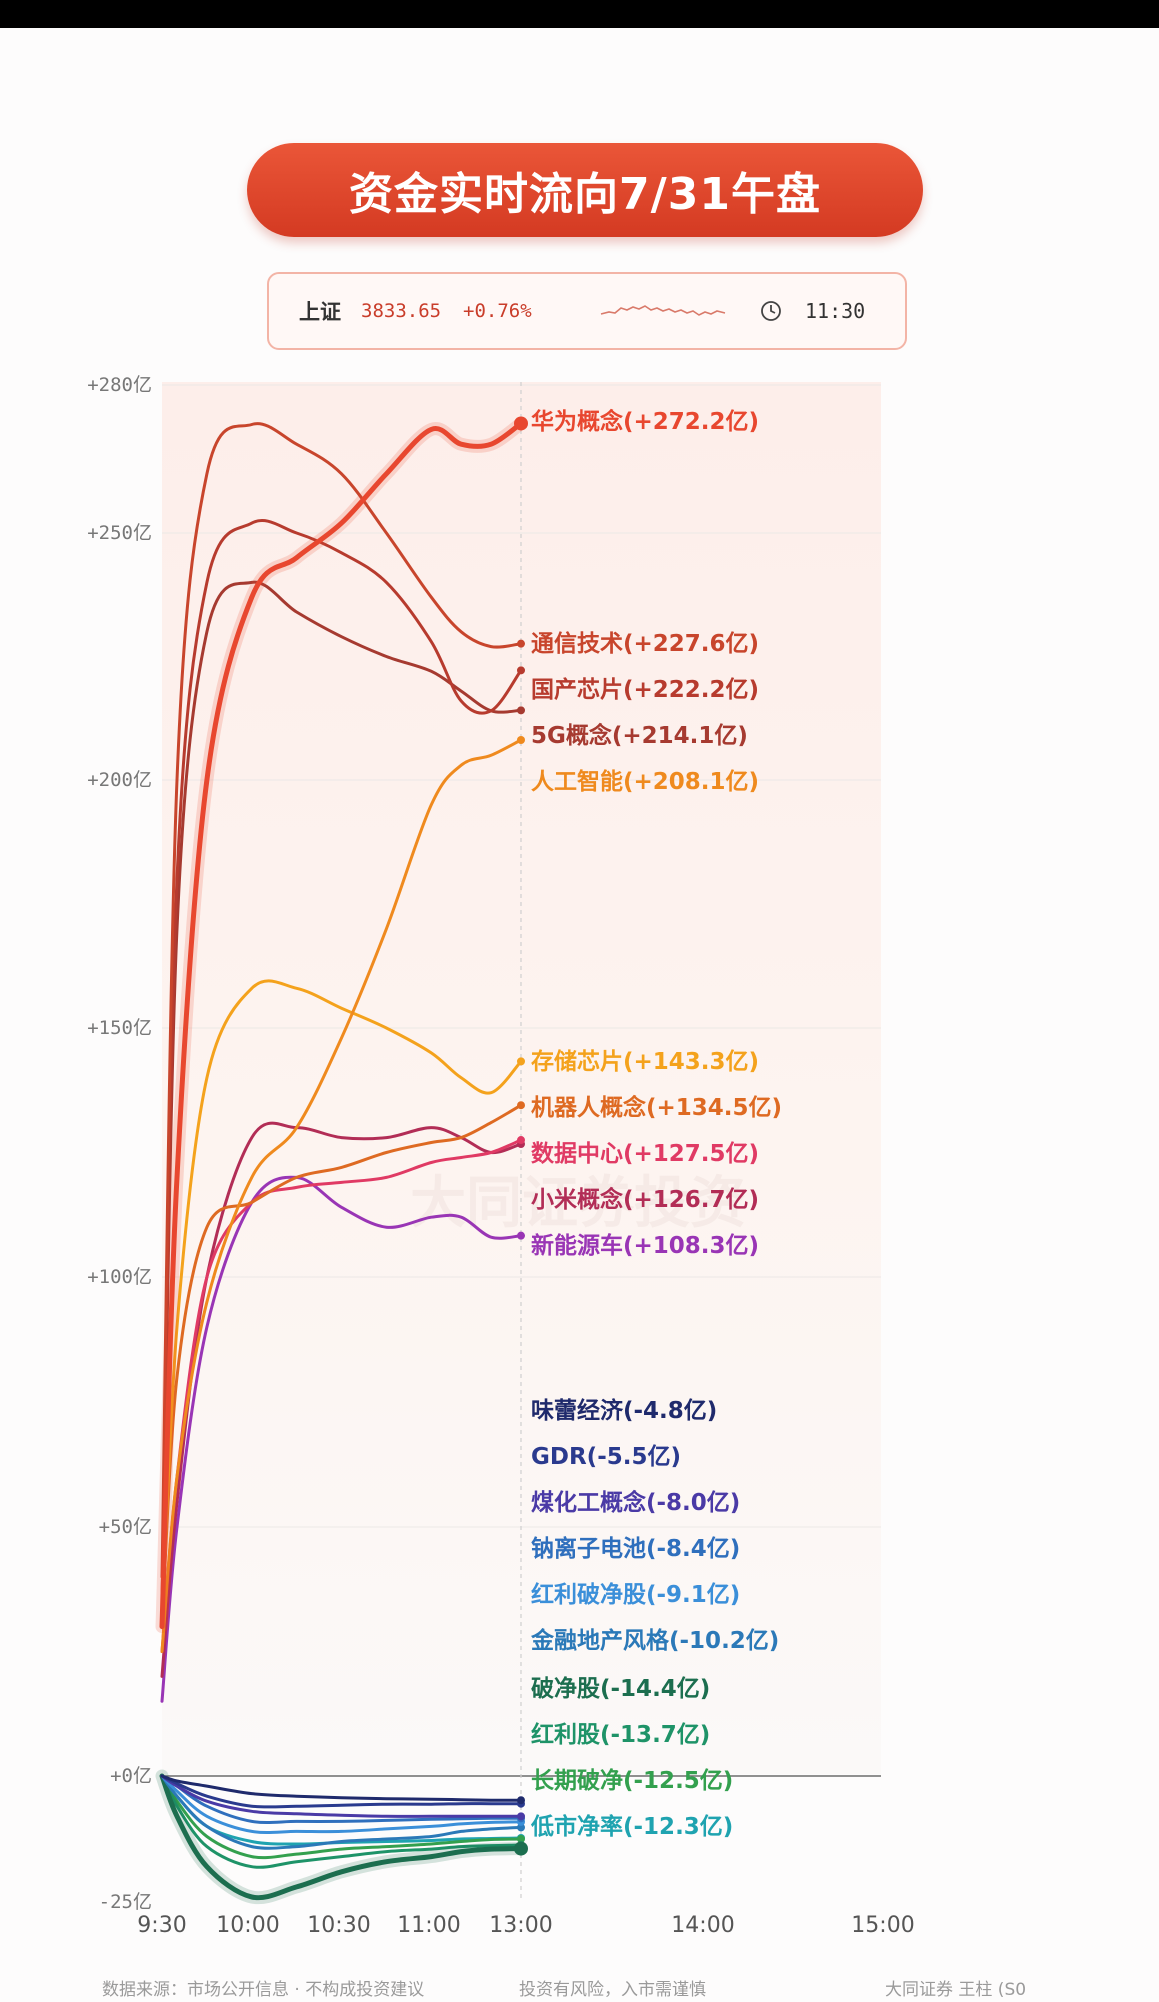  Describe the element at coordinates (119, 780) in the screenshot. I see `y-tick-label: +200亿` at that location.